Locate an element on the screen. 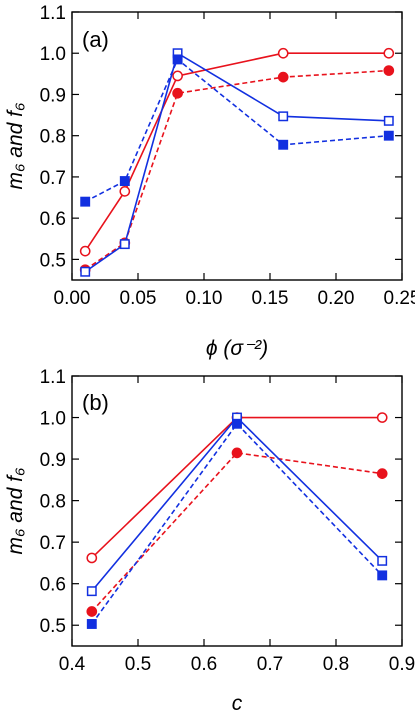 The height and width of the screenshot is (718, 415). x-tick-label: 0.5 is located at coordinates (138, 664).